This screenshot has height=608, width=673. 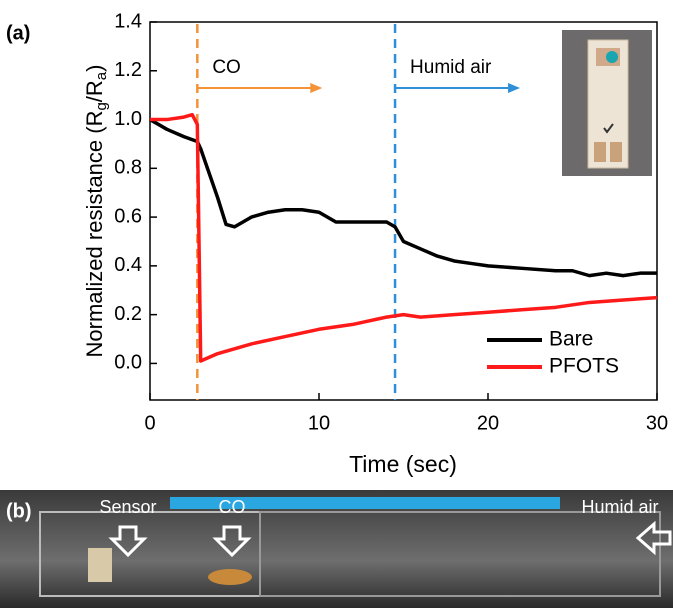 I want to click on photo-text: CO, so click(x=232, y=507).